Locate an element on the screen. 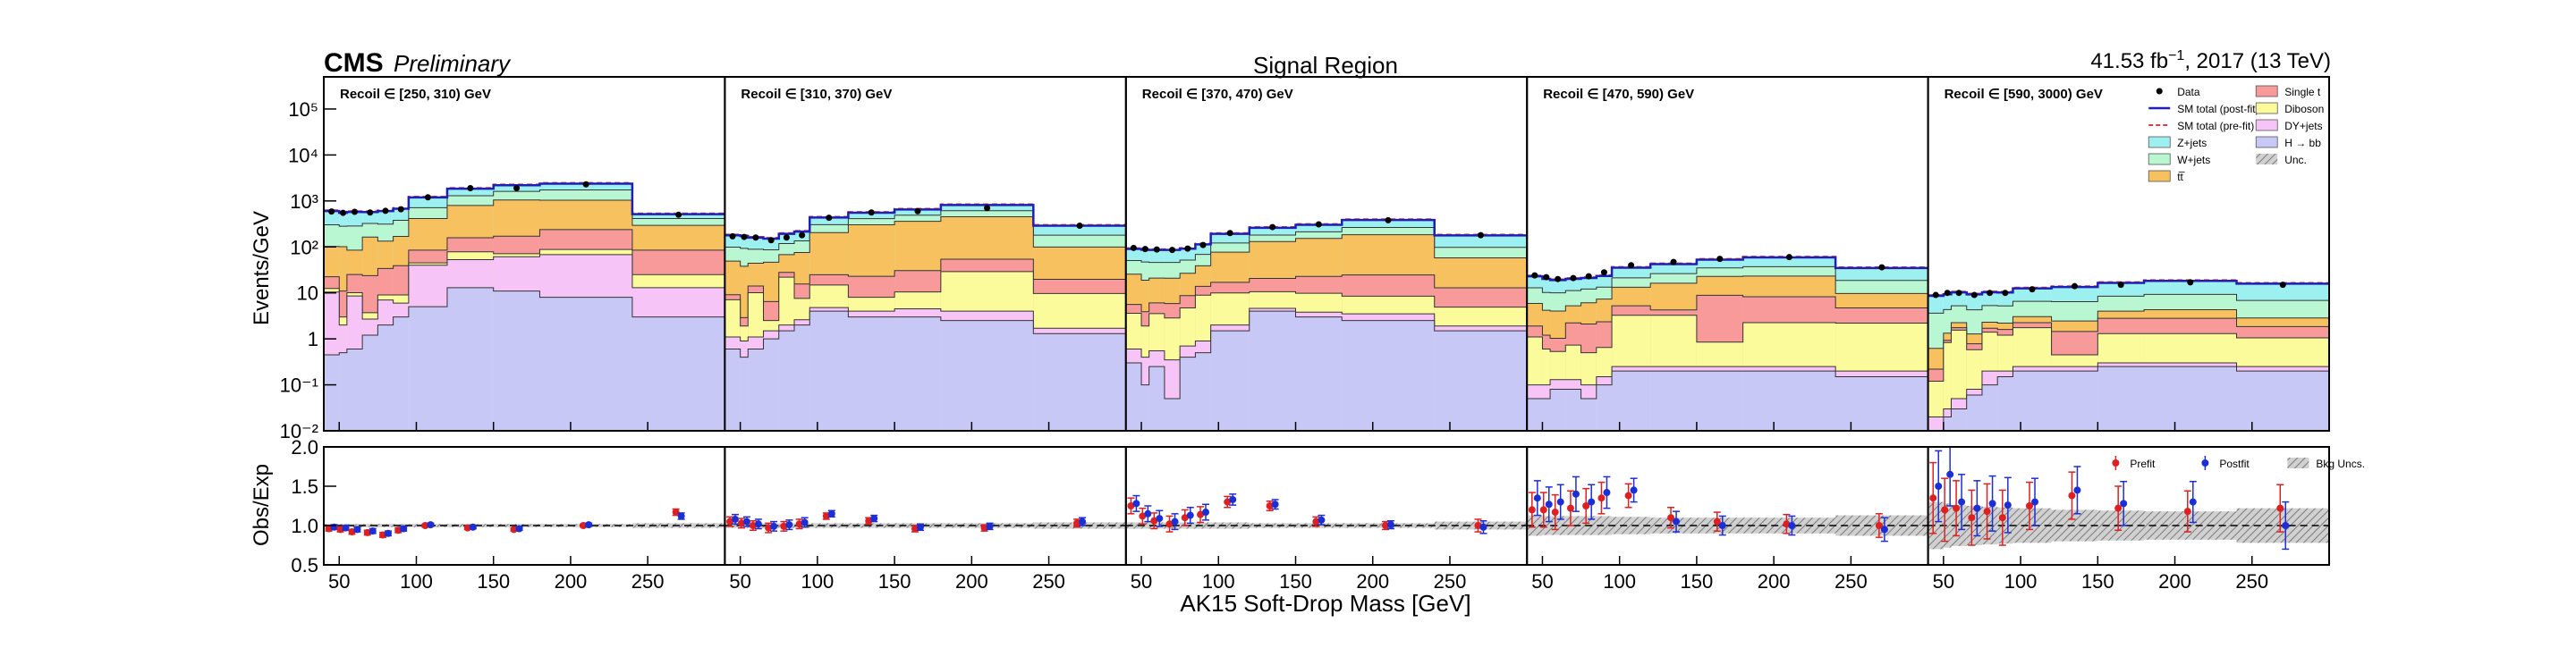  outline-single-t is located at coordinates (1326, 293).